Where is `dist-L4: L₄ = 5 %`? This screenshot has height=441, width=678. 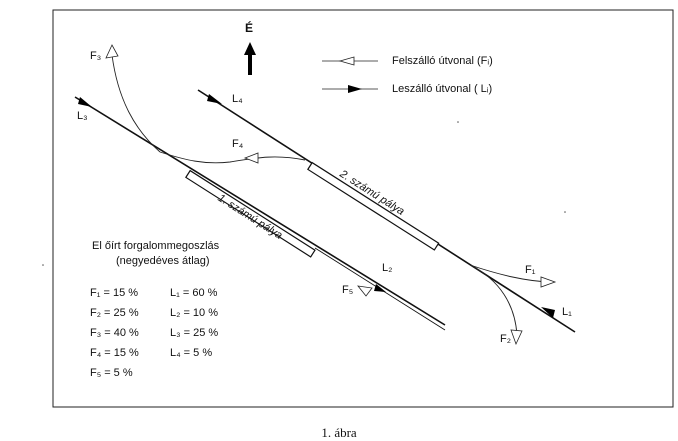 dist-L4: L₄ = 5 % is located at coordinates (191, 353).